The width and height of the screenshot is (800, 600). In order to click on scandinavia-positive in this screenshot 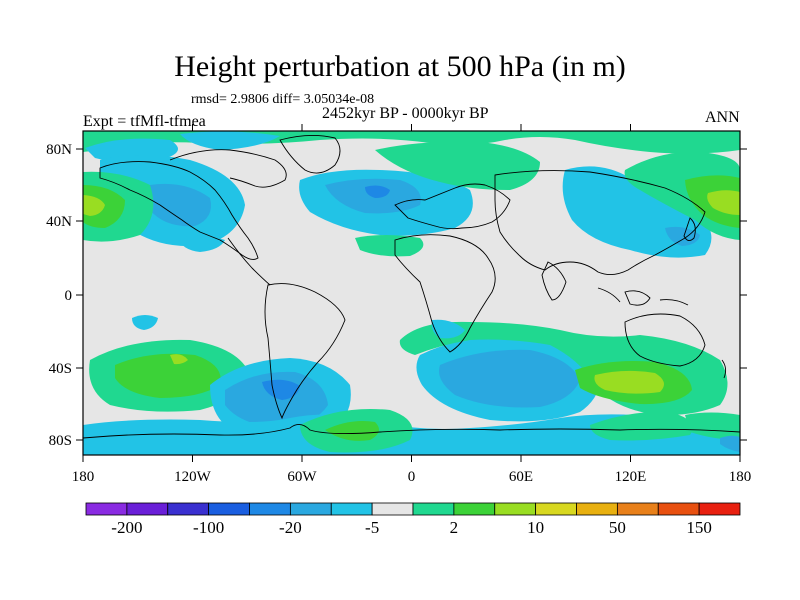, I will do `click(457, 165)`.